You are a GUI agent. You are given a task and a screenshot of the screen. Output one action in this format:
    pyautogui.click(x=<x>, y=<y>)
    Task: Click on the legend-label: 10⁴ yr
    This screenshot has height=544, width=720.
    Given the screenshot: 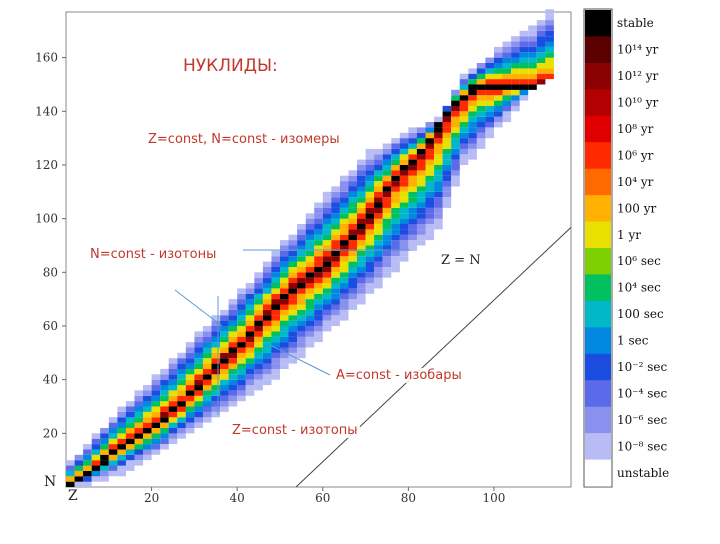 What is the action you would take?
    pyautogui.click(x=635, y=182)
    